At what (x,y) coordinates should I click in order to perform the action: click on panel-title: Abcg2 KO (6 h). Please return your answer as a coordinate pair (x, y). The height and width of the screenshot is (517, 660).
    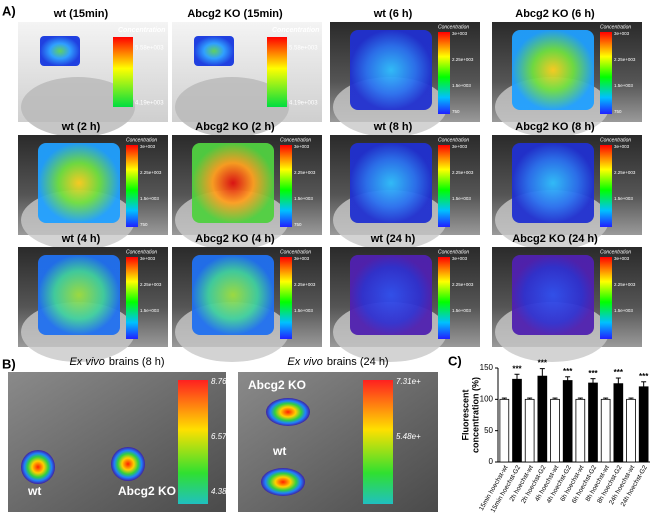
    Looking at the image, I should click on (555, 14).